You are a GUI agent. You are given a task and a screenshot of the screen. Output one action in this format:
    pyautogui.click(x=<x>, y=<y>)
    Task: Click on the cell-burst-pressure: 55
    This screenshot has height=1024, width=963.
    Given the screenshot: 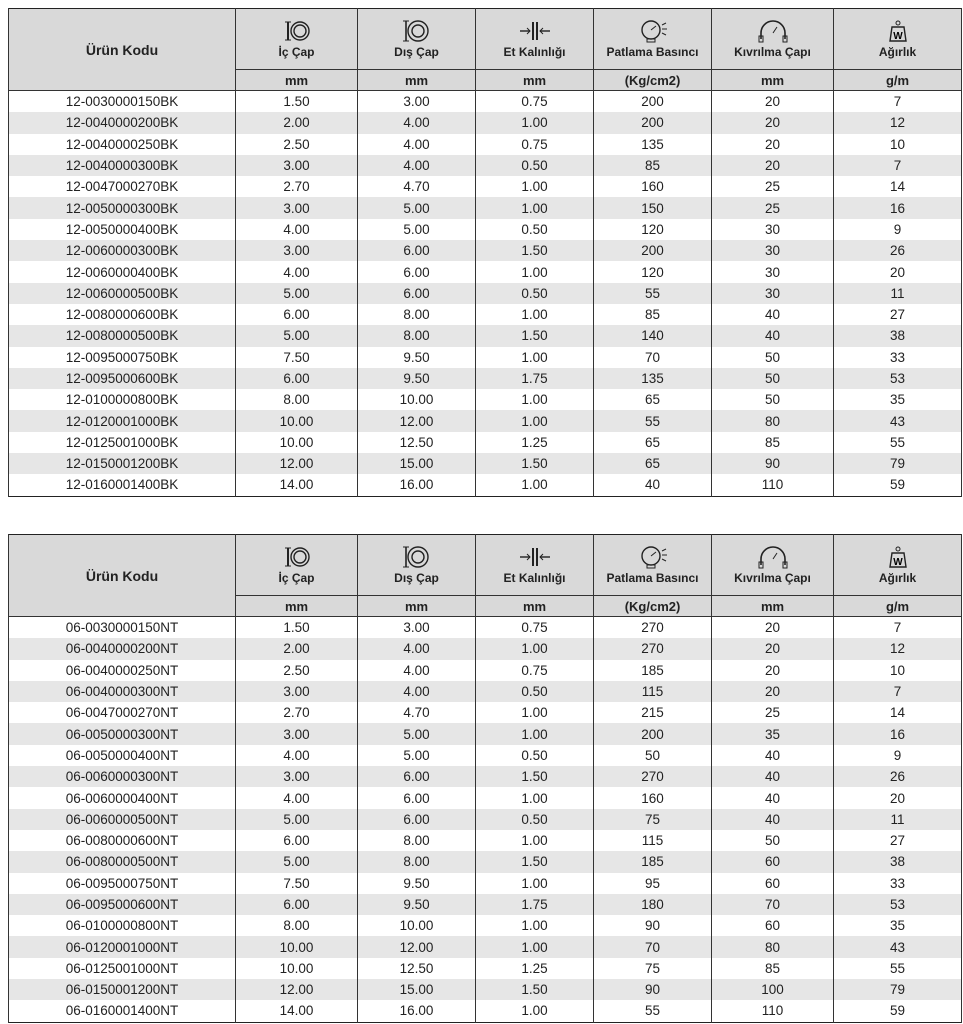 What is the action you would take?
    pyautogui.click(x=652, y=421)
    